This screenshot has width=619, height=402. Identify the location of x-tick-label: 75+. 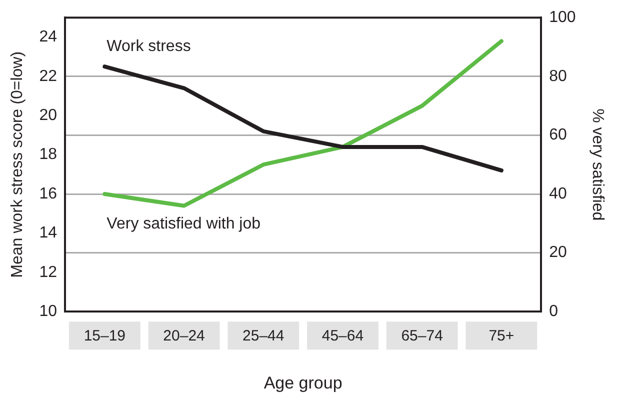
(501, 336).